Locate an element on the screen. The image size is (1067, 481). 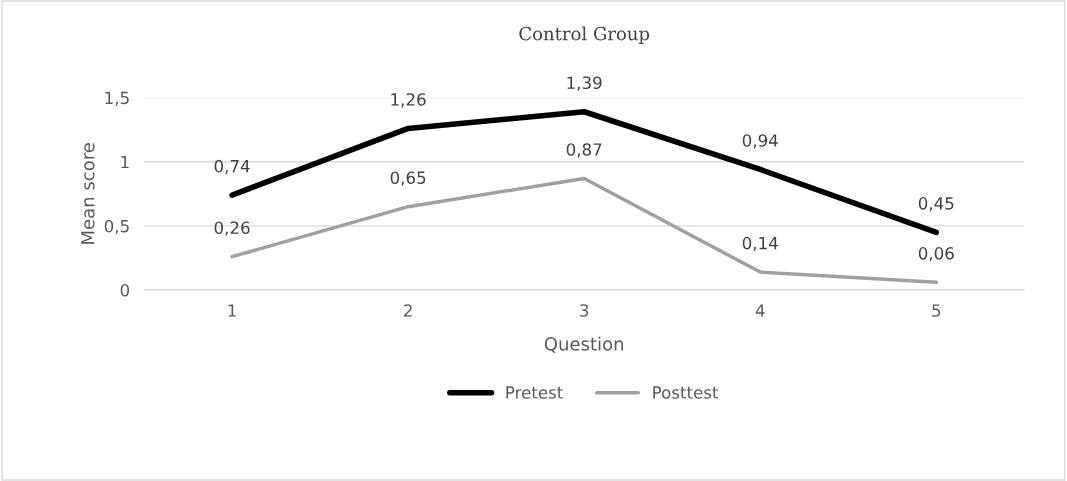
data-label: 0,94 is located at coordinates (760, 141).